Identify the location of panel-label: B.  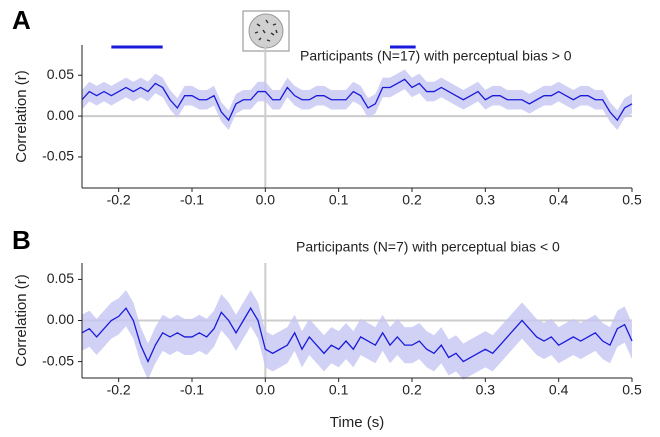
(21, 240).